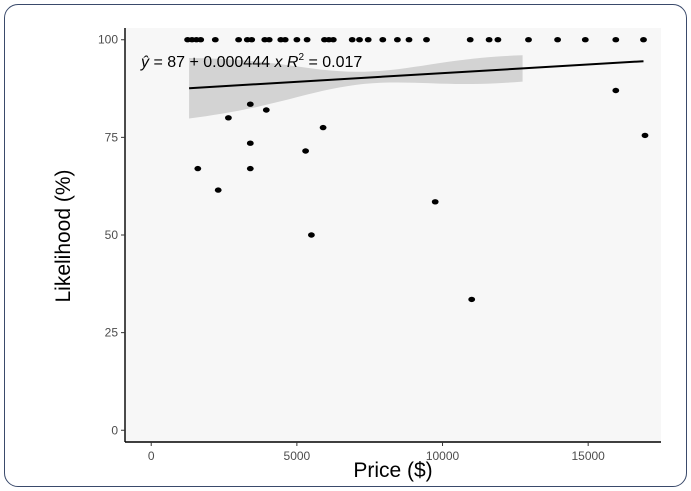 Image resolution: width=691 pixels, height=491 pixels. Describe the element at coordinates (297, 456) in the screenshot. I see `x-tick-label: 5000` at that location.